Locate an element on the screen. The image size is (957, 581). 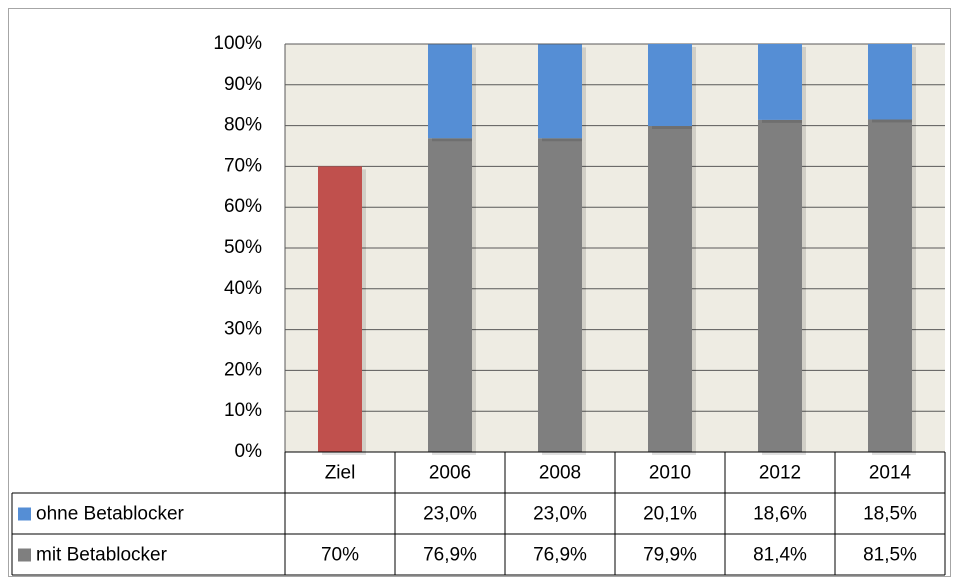
data-label: 79,9% is located at coordinates (670, 555).